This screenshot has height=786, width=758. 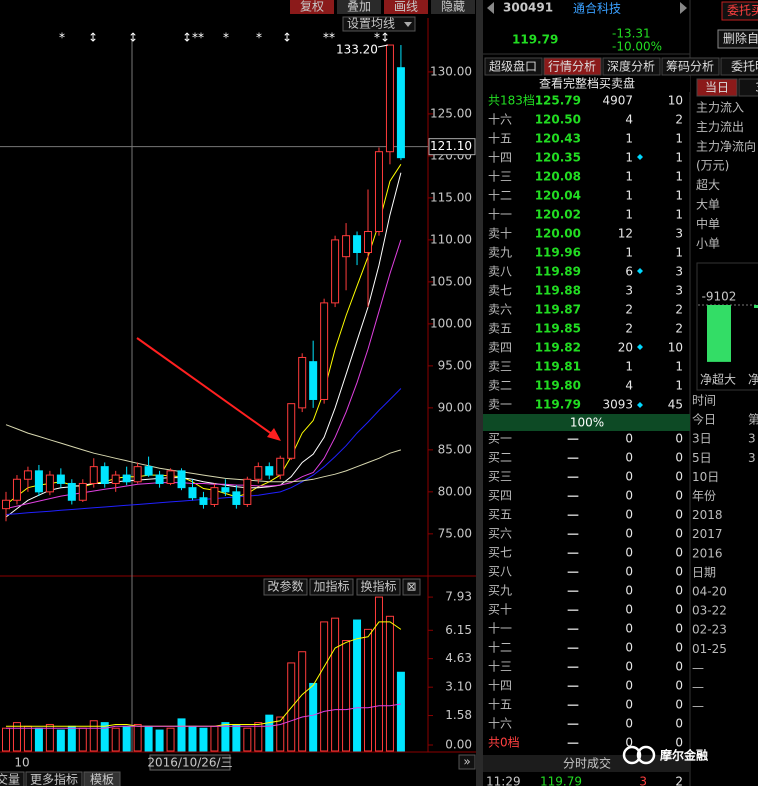 What do you see at coordinates (617, 101) in the screenshot?
I see `book-volume: 4907` at bounding box center [617, 101].